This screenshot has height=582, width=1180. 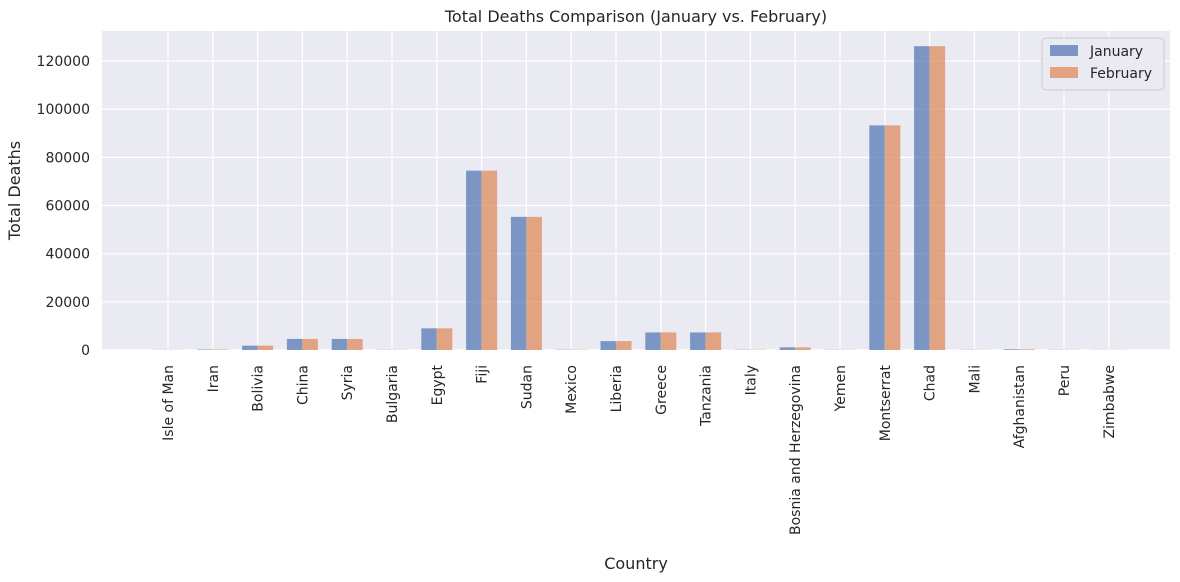 What do you see at coordinates (751, 380) in the screenshot?
I see `x-tick-label: Italy` at bounding box center [751, 380].